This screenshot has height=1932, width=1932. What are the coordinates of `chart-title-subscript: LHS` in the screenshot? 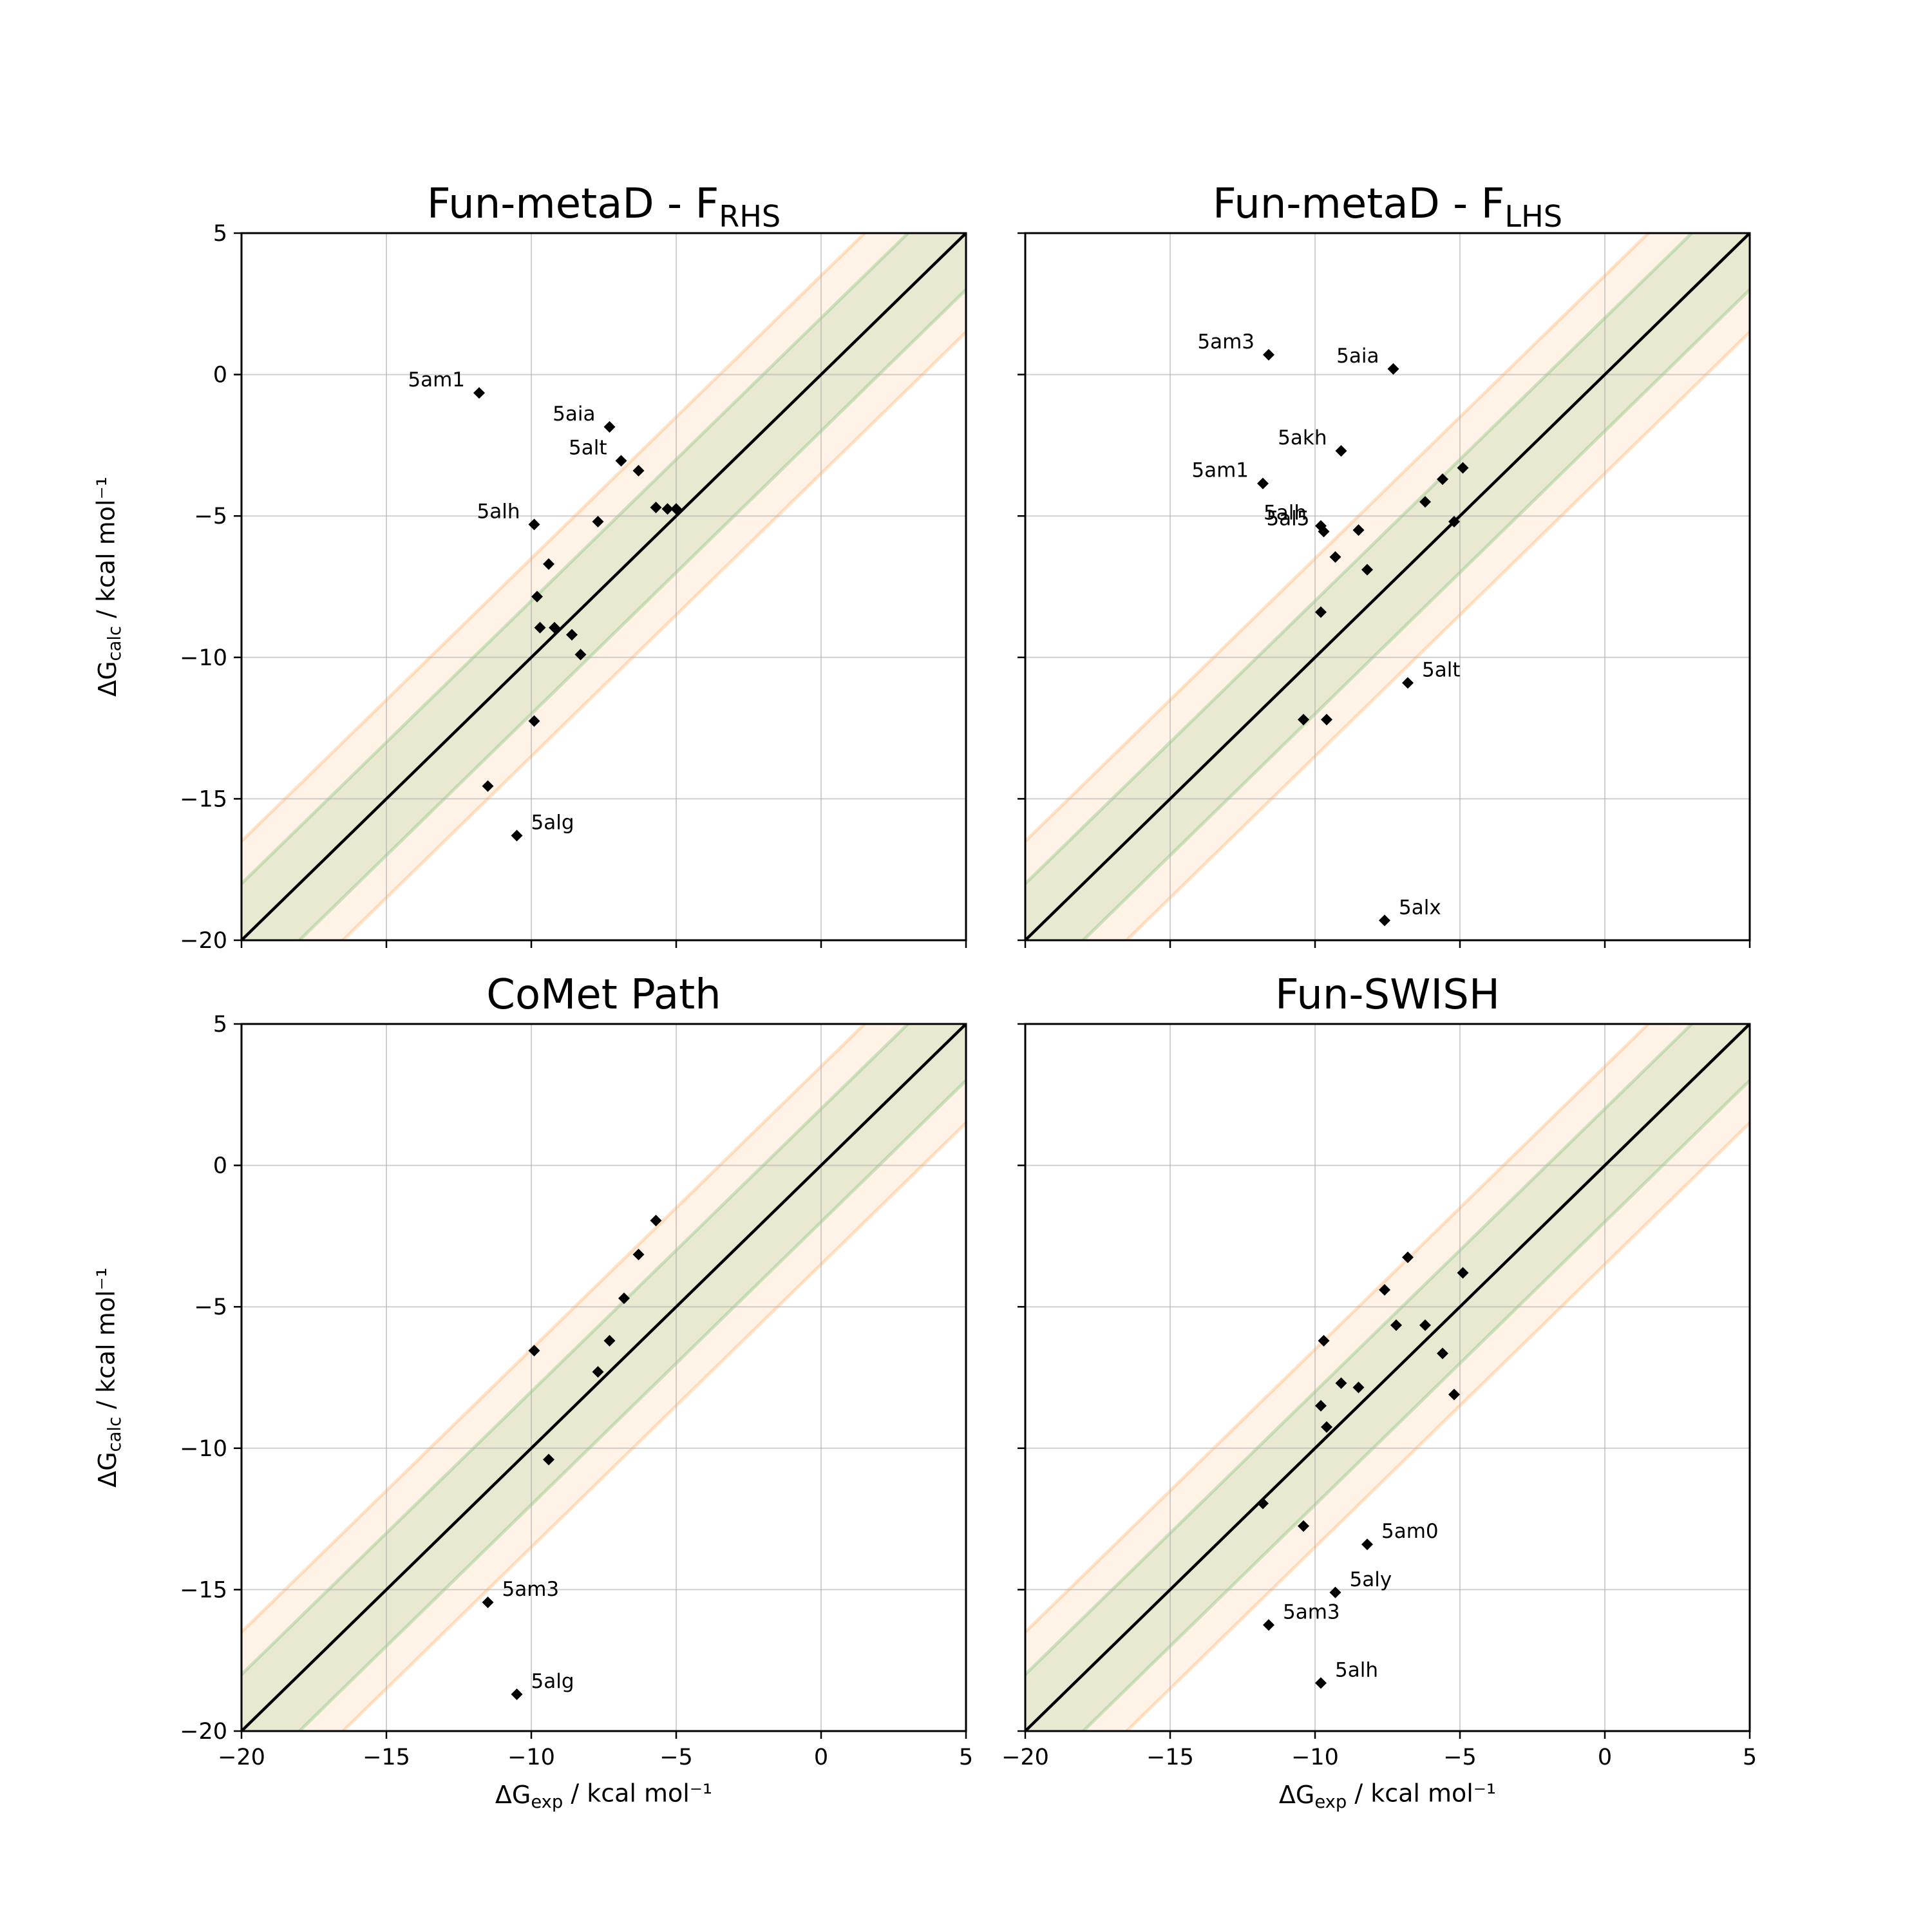 It's located at (1533, 216).